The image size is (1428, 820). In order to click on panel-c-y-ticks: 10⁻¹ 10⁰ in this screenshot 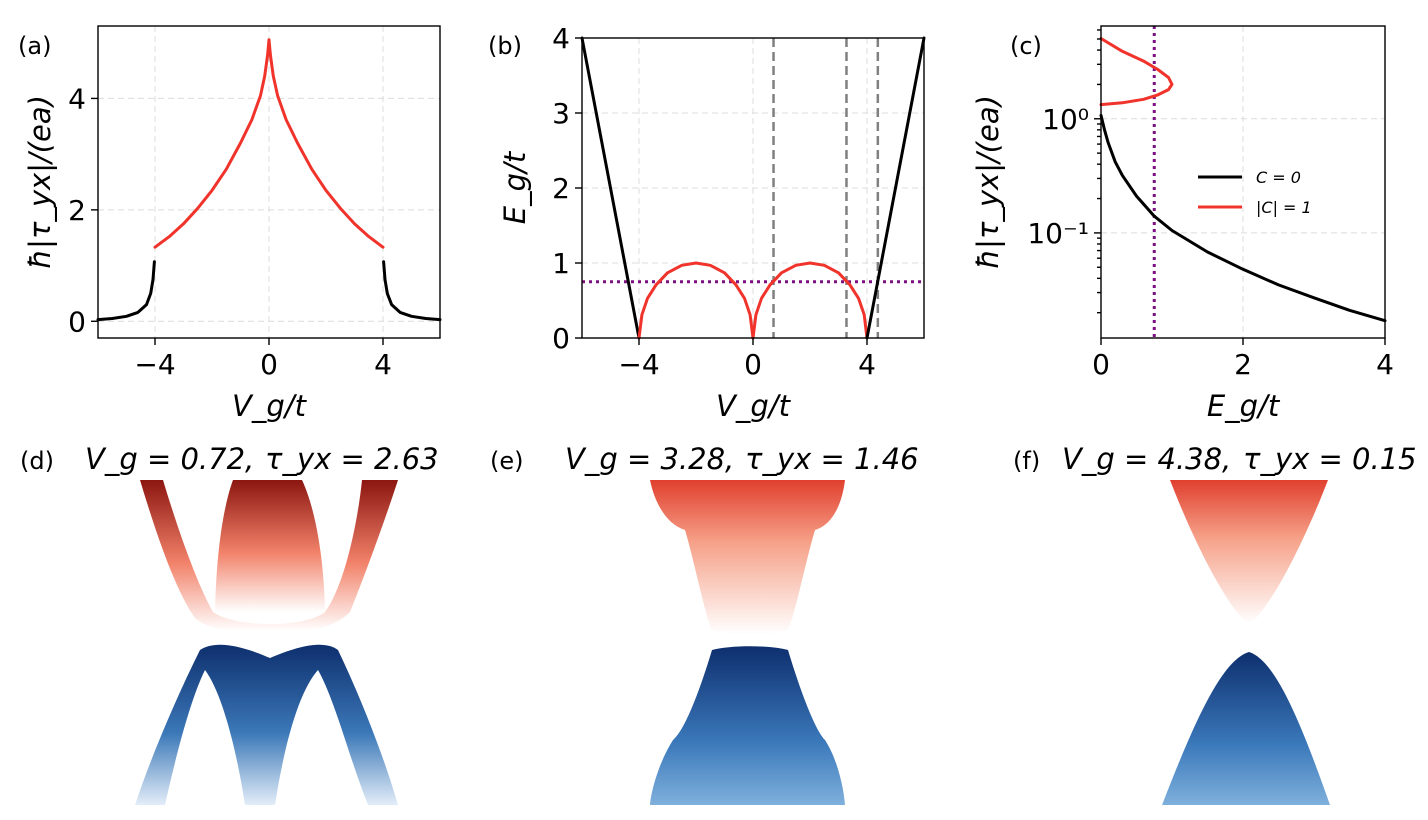, I will do `click(1064, 171)`.